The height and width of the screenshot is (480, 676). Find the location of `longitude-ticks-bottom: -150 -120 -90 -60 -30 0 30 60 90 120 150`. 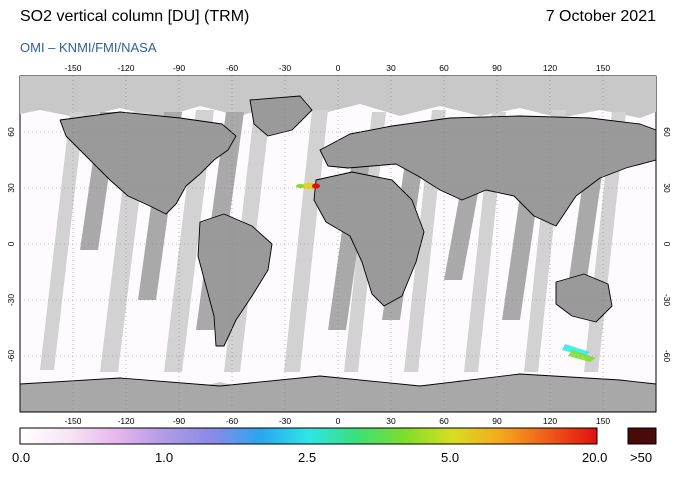

longitude-ticks-bottom: -150 -120 -90 -60 -30 0 30 60 90 120 150 is located at coordinates (337, 421).